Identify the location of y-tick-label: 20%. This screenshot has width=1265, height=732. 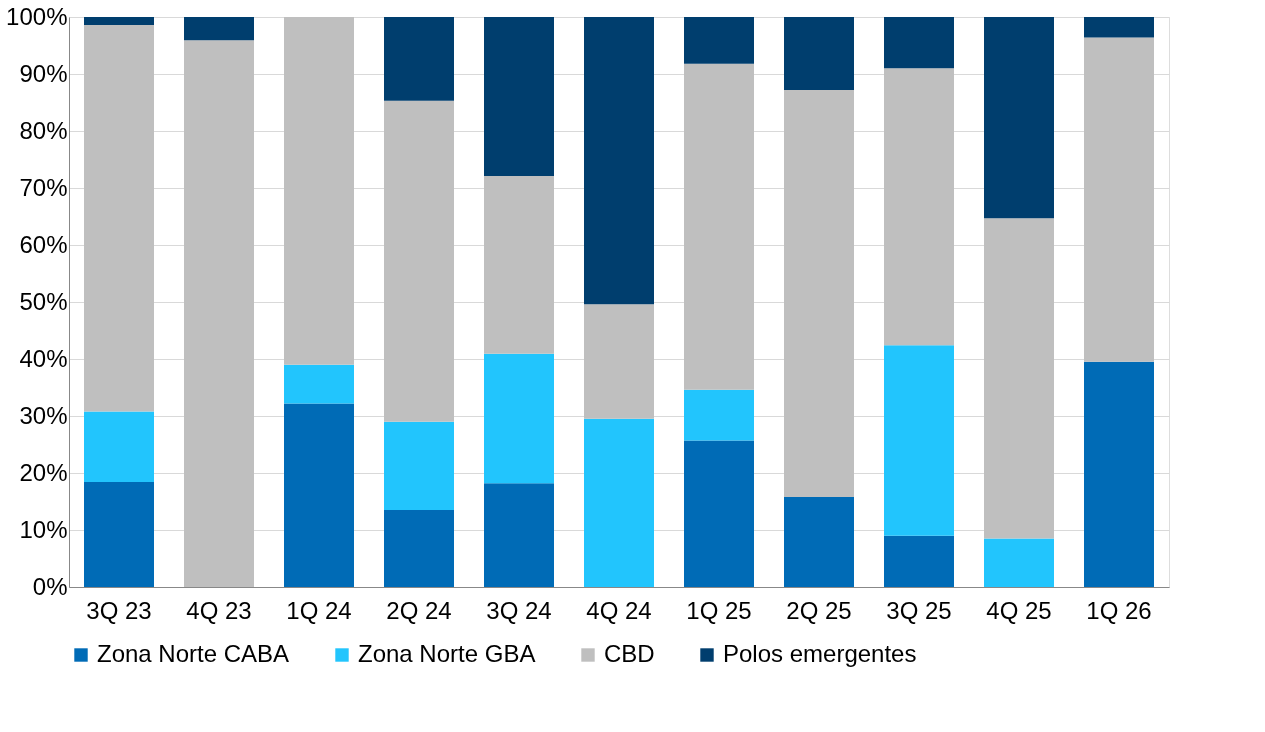
(43, 472).